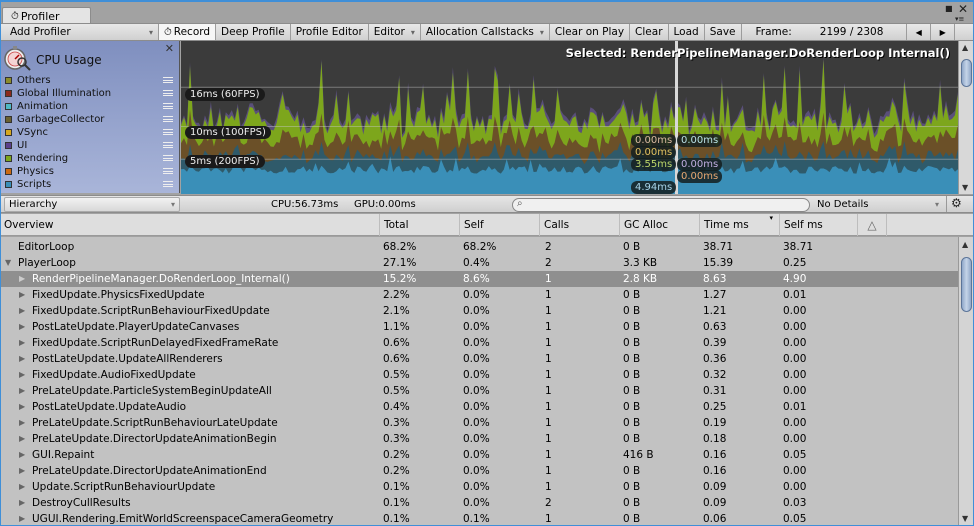 The image size is (974, 526). I want to click on chart-scrollbar: ▲ ▼, so click(965, 117).